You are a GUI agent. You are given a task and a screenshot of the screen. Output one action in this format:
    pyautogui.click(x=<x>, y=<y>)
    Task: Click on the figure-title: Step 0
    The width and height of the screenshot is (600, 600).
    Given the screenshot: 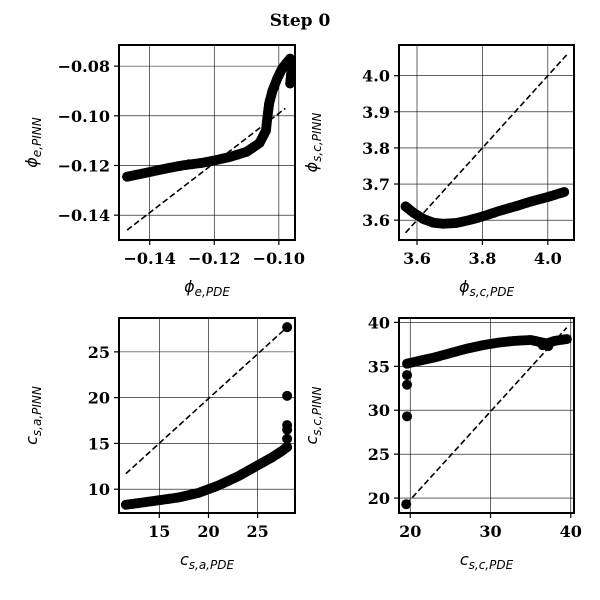 What is the action you would take?
    pyautogui.click(x=300, y=21)
    